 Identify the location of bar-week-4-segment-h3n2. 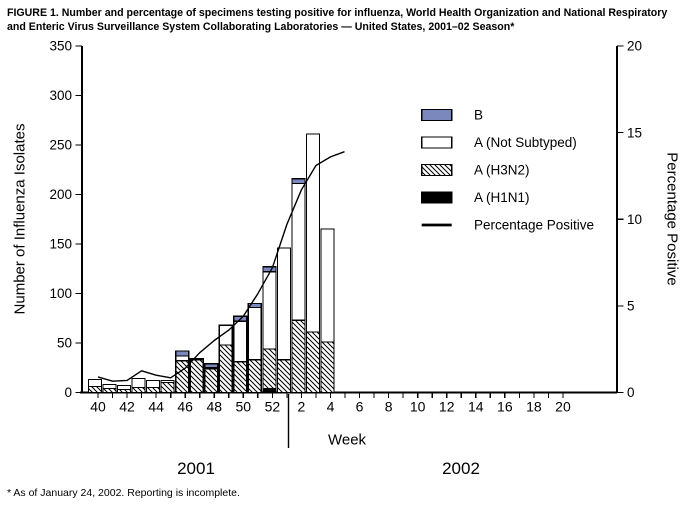
(327, 367).